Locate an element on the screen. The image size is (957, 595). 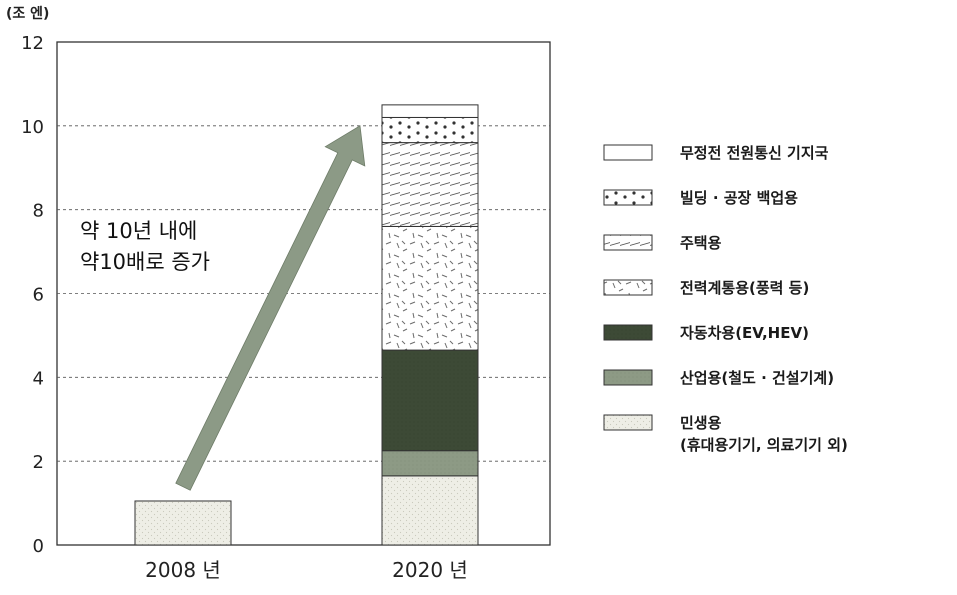
annotation-text: 약 10년 내에 is located at coordinates (138, 231).